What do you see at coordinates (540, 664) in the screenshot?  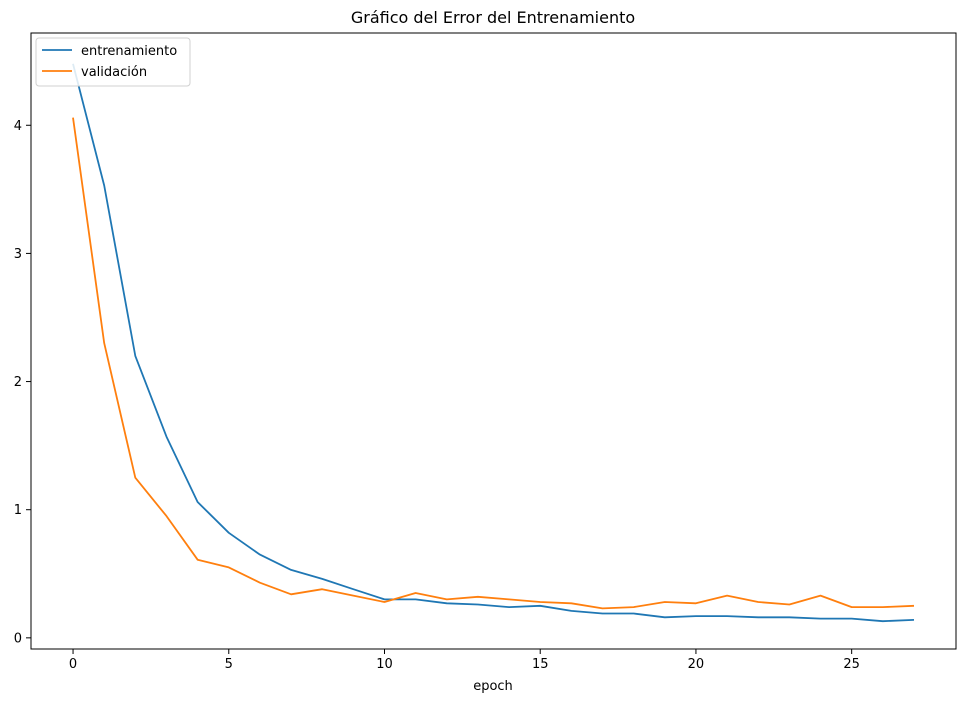 I see `x-tick-label: 15` at bounding box center [540, 664].